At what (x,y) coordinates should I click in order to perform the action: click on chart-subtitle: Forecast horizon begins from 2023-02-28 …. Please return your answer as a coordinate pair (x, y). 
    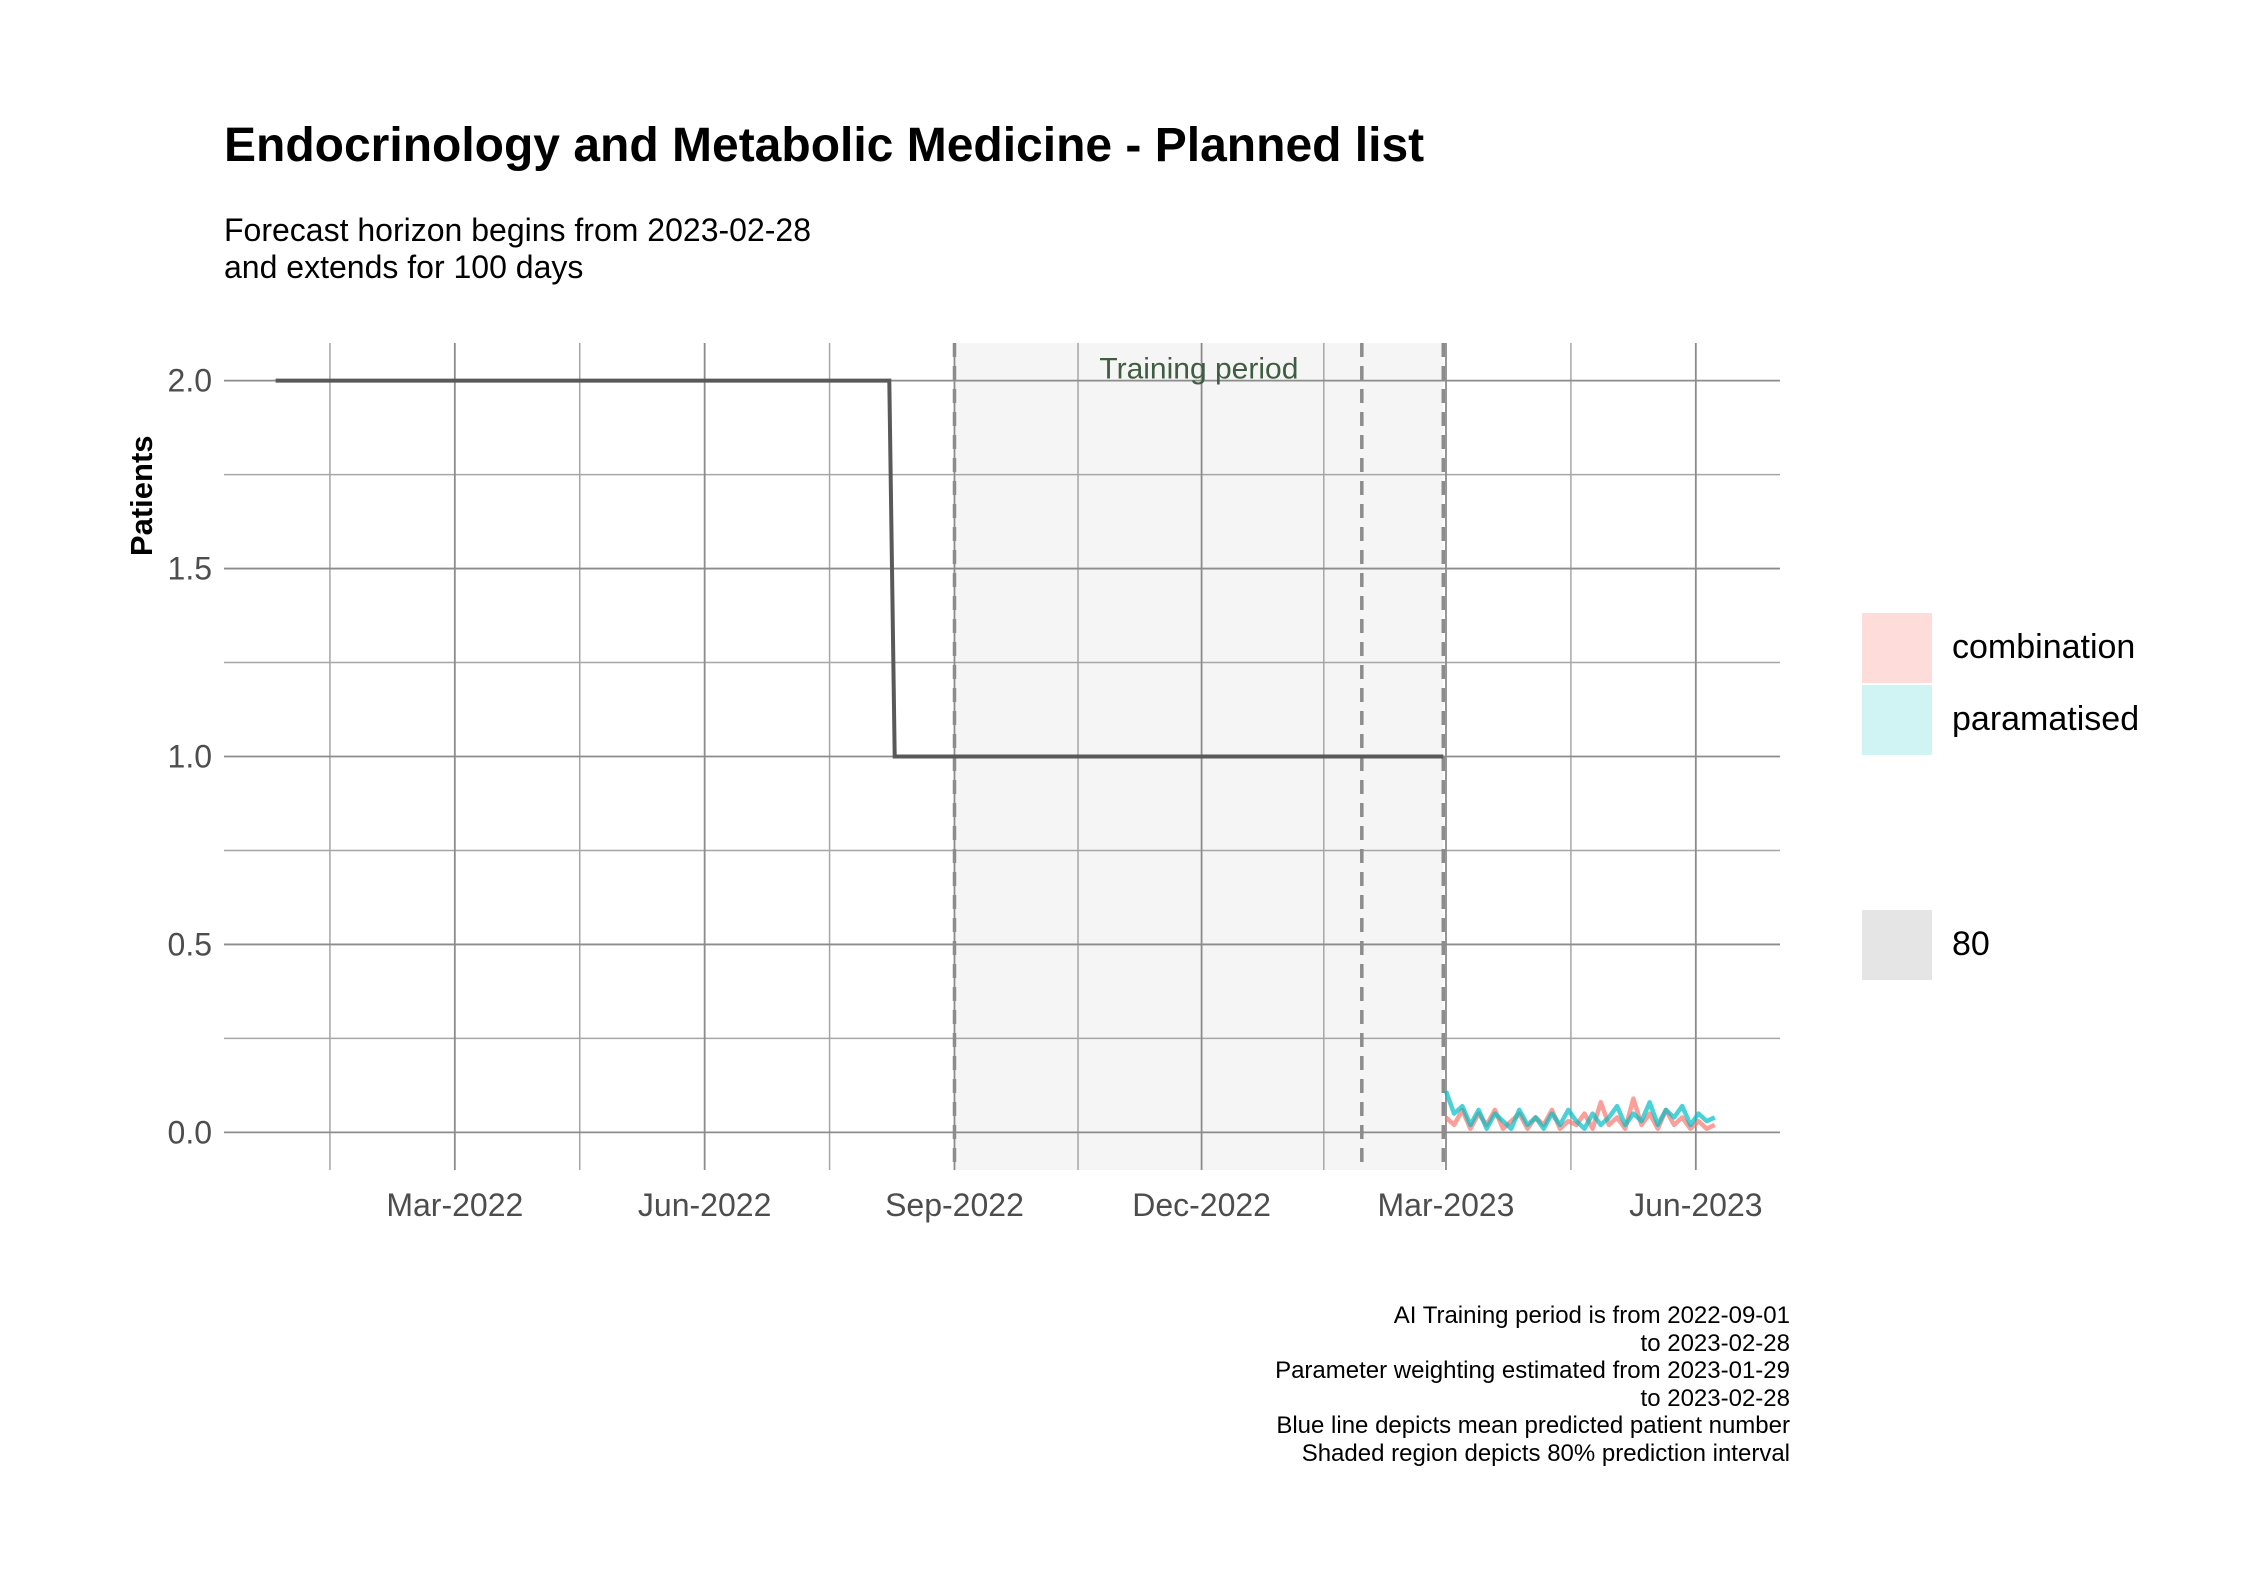
    Looking at the image, I should click on (517, 249).